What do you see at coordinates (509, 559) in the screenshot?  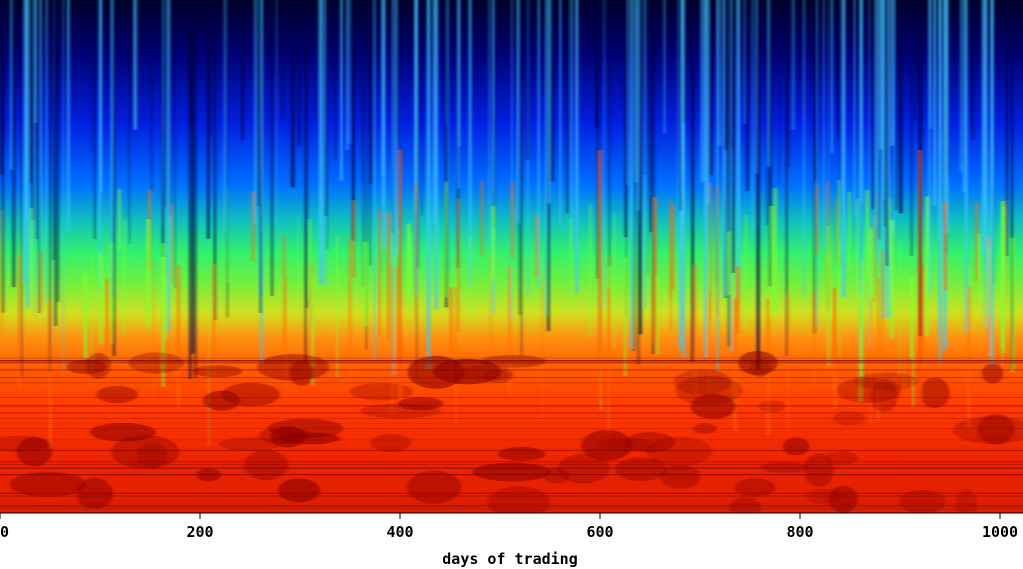 I see `x-axis-title: days of trading` at bounding box center [509, 559].